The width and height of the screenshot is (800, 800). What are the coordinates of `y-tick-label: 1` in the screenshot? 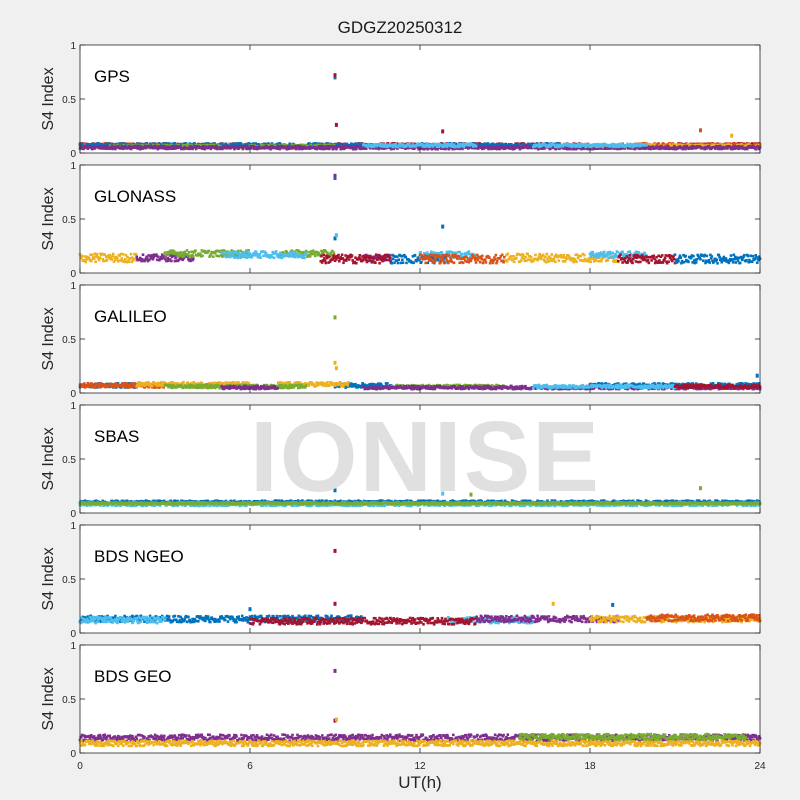 It's located at (73, 46).